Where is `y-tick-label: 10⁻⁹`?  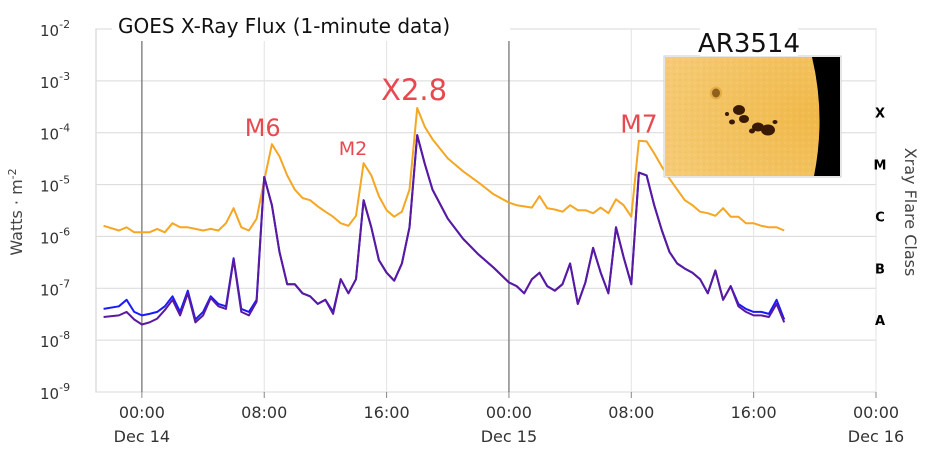
y-tick-label: 10⁻⁹ is located at coordinates (55, 392).